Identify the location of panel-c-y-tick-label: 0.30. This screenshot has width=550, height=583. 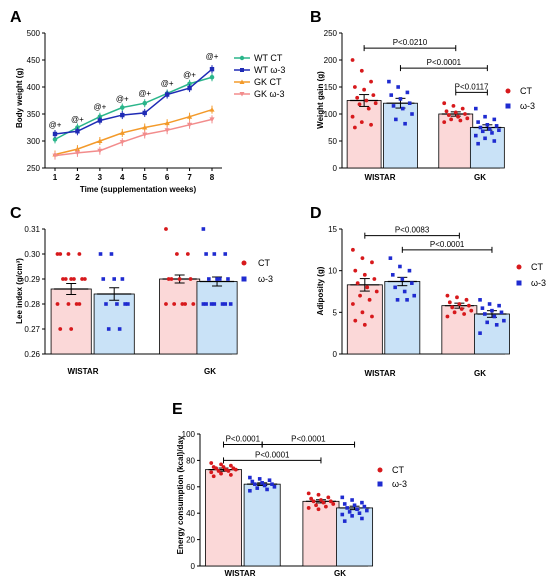
(32, 254).